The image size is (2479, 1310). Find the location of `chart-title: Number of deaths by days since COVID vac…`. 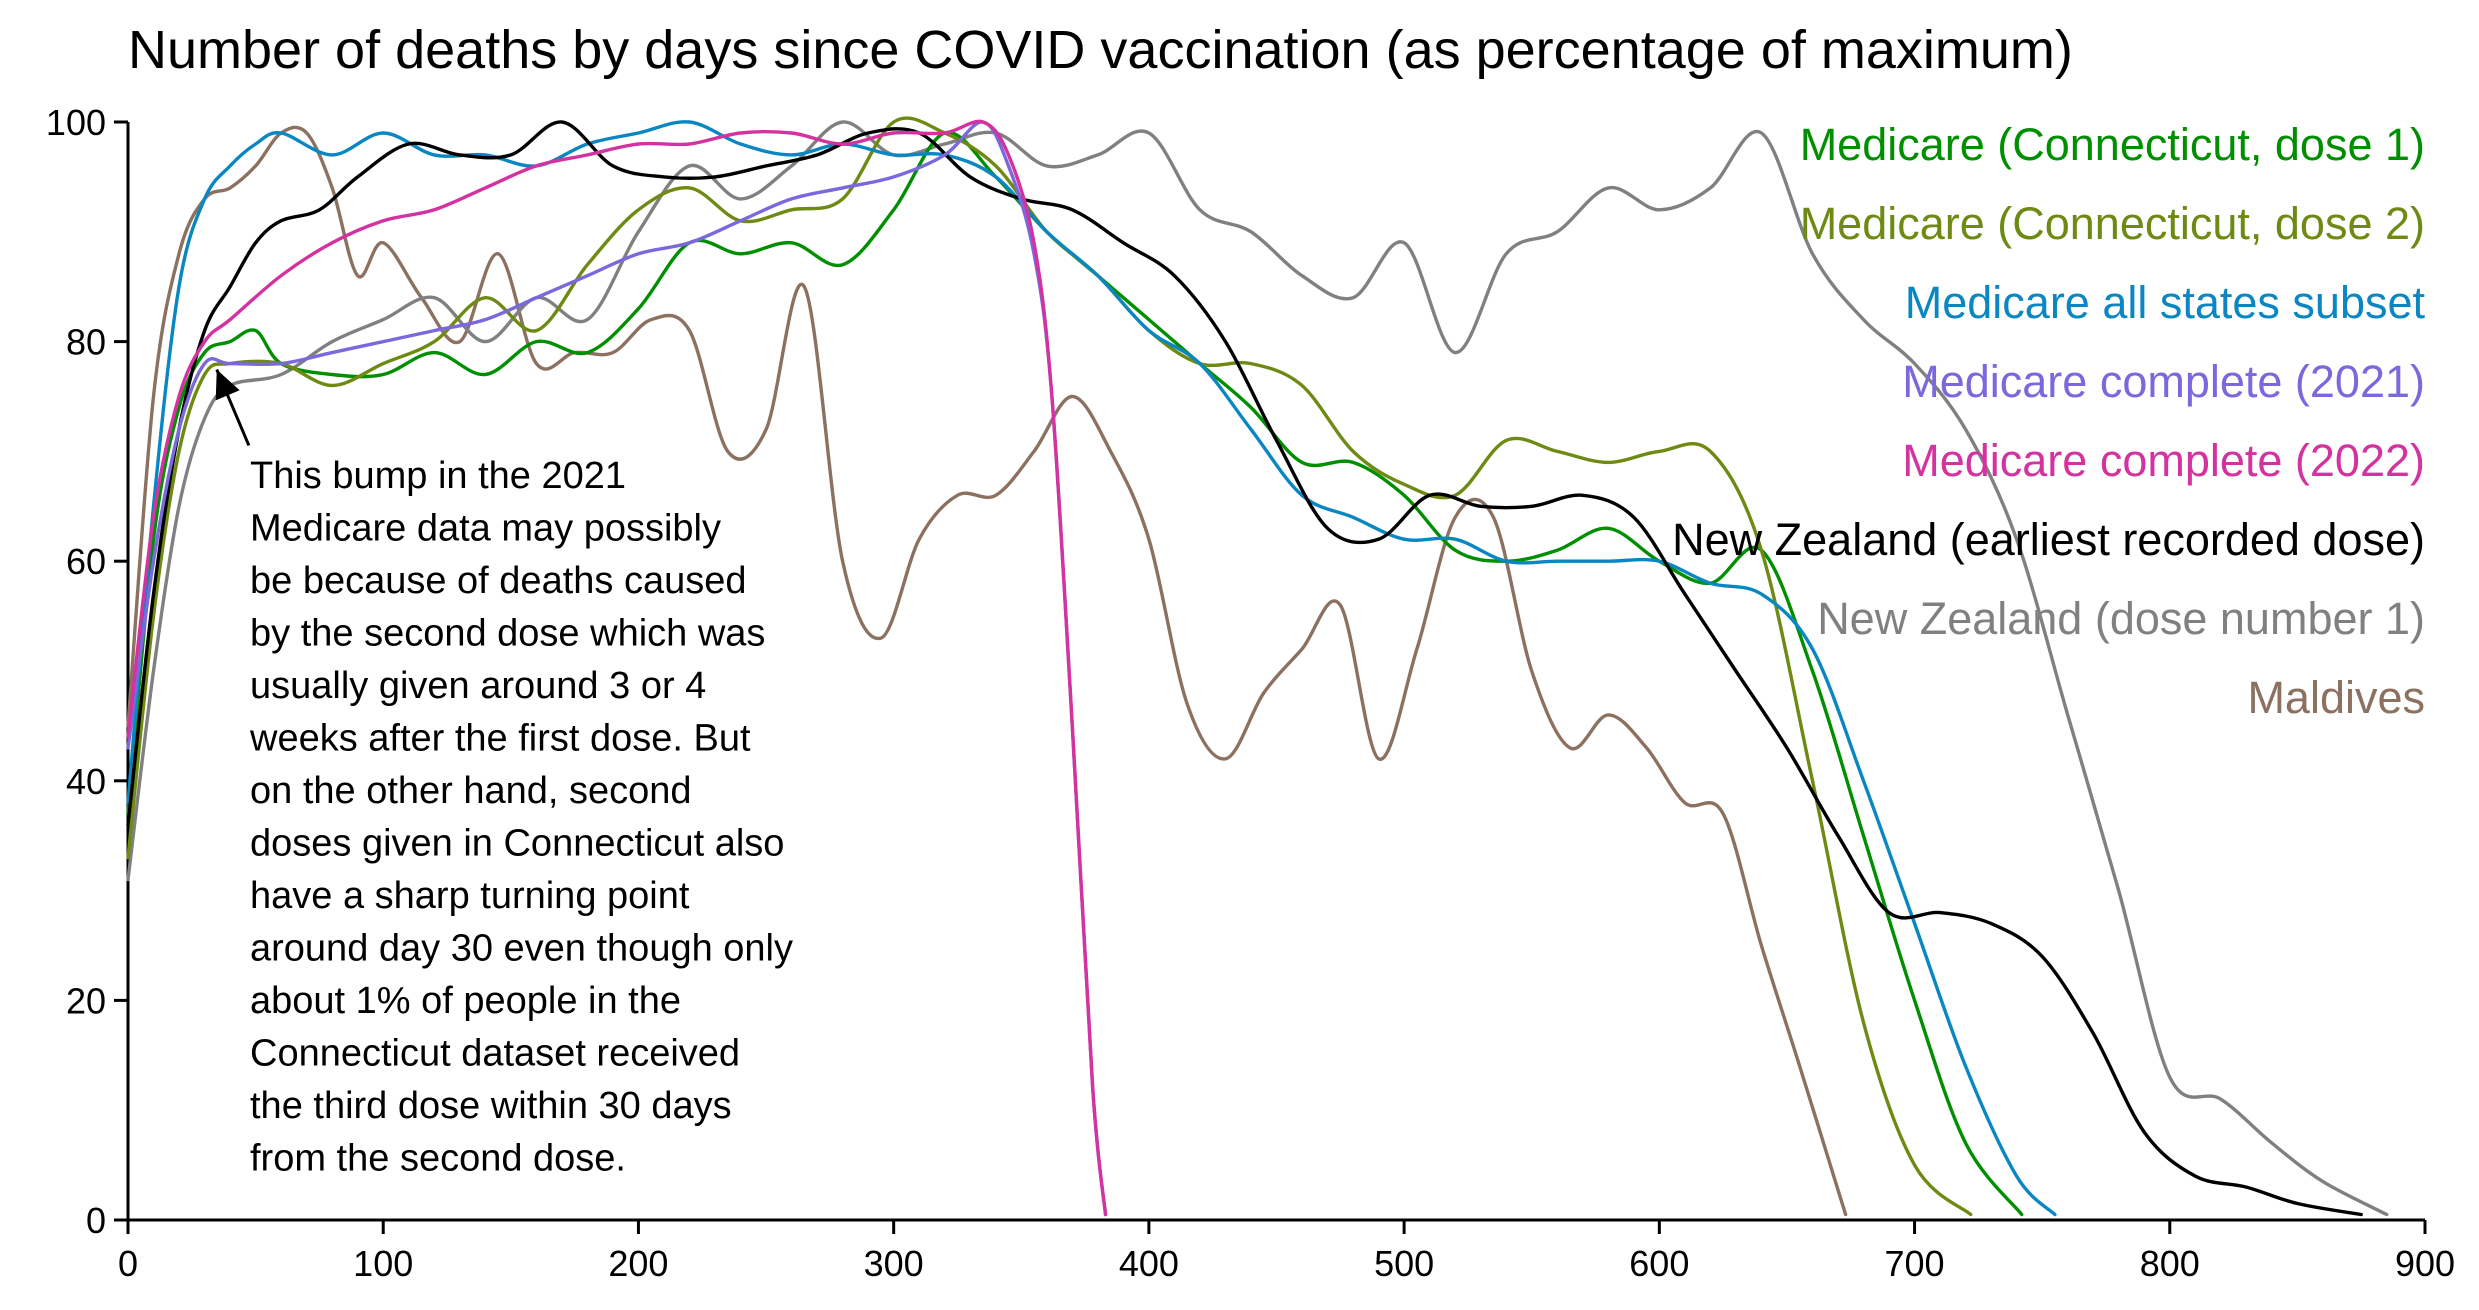

chart-title: Number of deaths by days since COVID vac… is located at coordinates (1100, 50).